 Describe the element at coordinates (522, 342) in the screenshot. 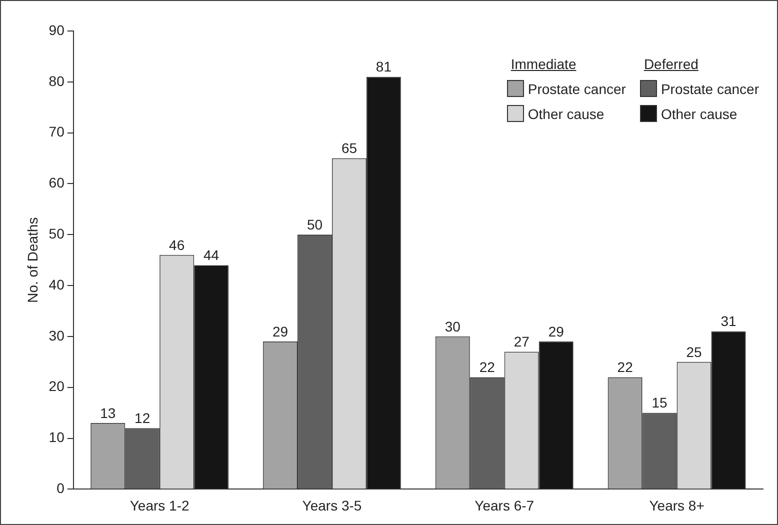

I see `data-label: 27` at that location.